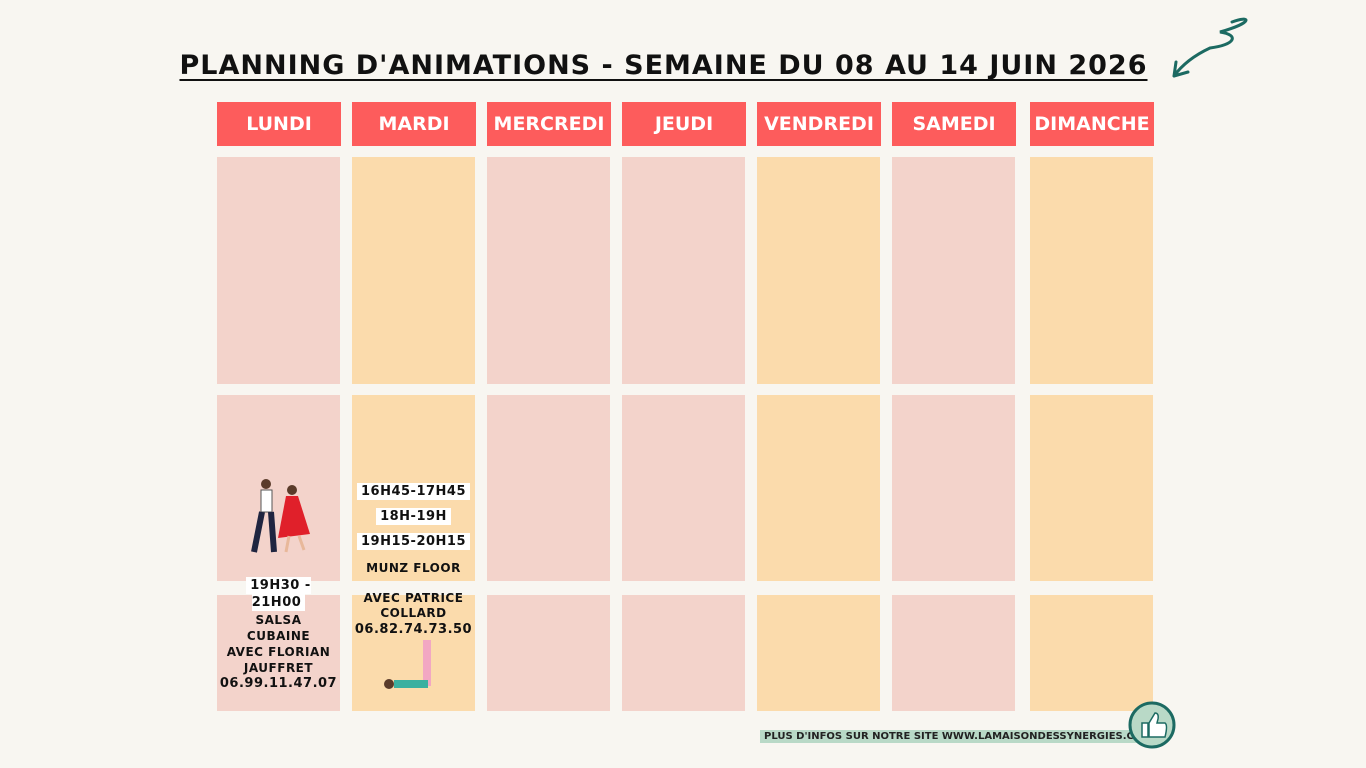  What do you see at coordinates (819, 124) in the screenshot?
I see `day-header: VENDREDI` at bounding box center [819, 124].